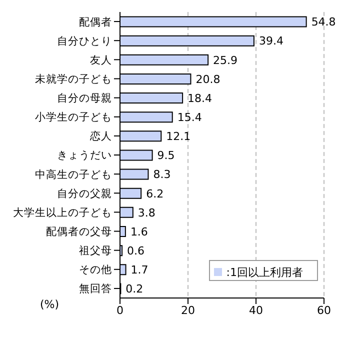 The height and width of the screenshot is (355, 340). Describe the element at coordinates (208, 79) in the screenshot. I see `data-label: 20.8` at that location.